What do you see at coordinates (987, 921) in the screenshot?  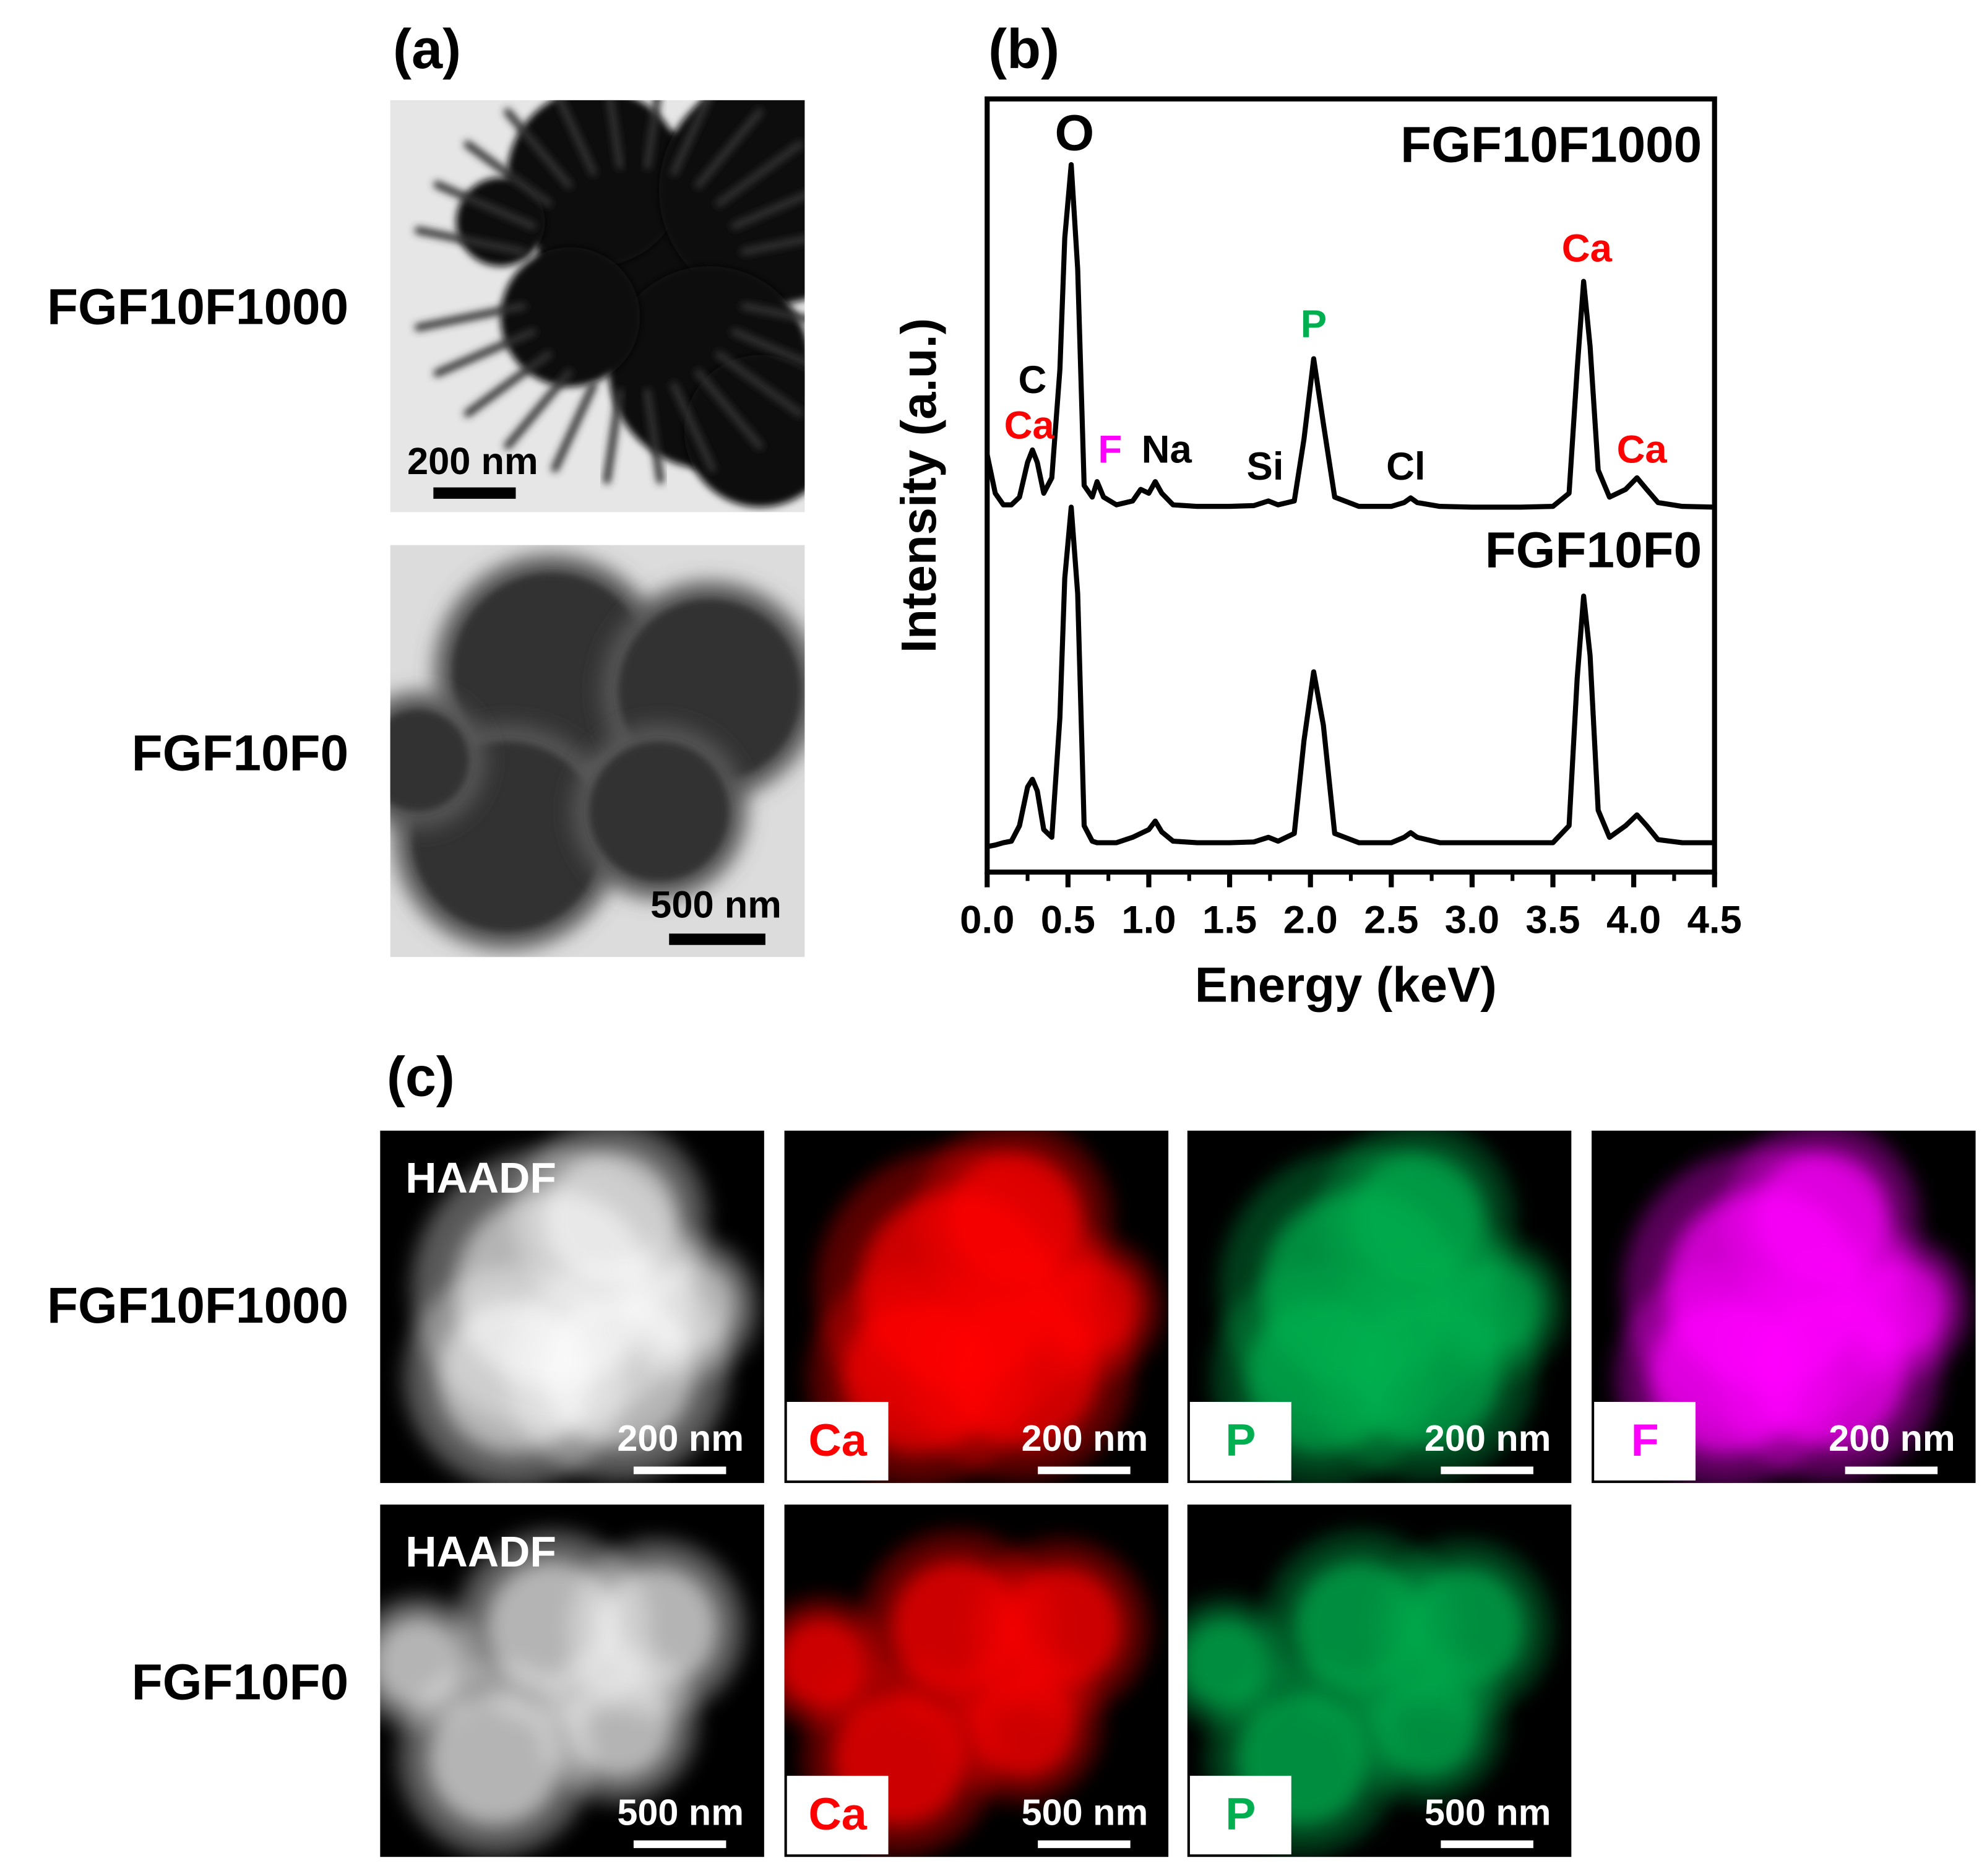 I see `x-tick-label: 0.0` at bounding box center [987, 921].